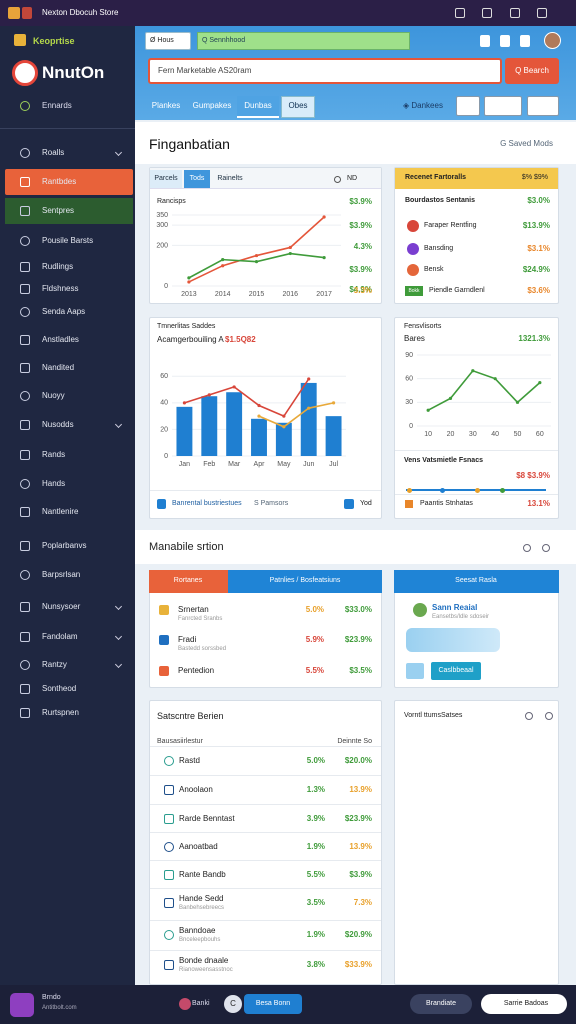  What do you see at coordinates (73, 72) in the screenshot?
I see `brand-name: NnutOn` at bounding box center [73, 72].